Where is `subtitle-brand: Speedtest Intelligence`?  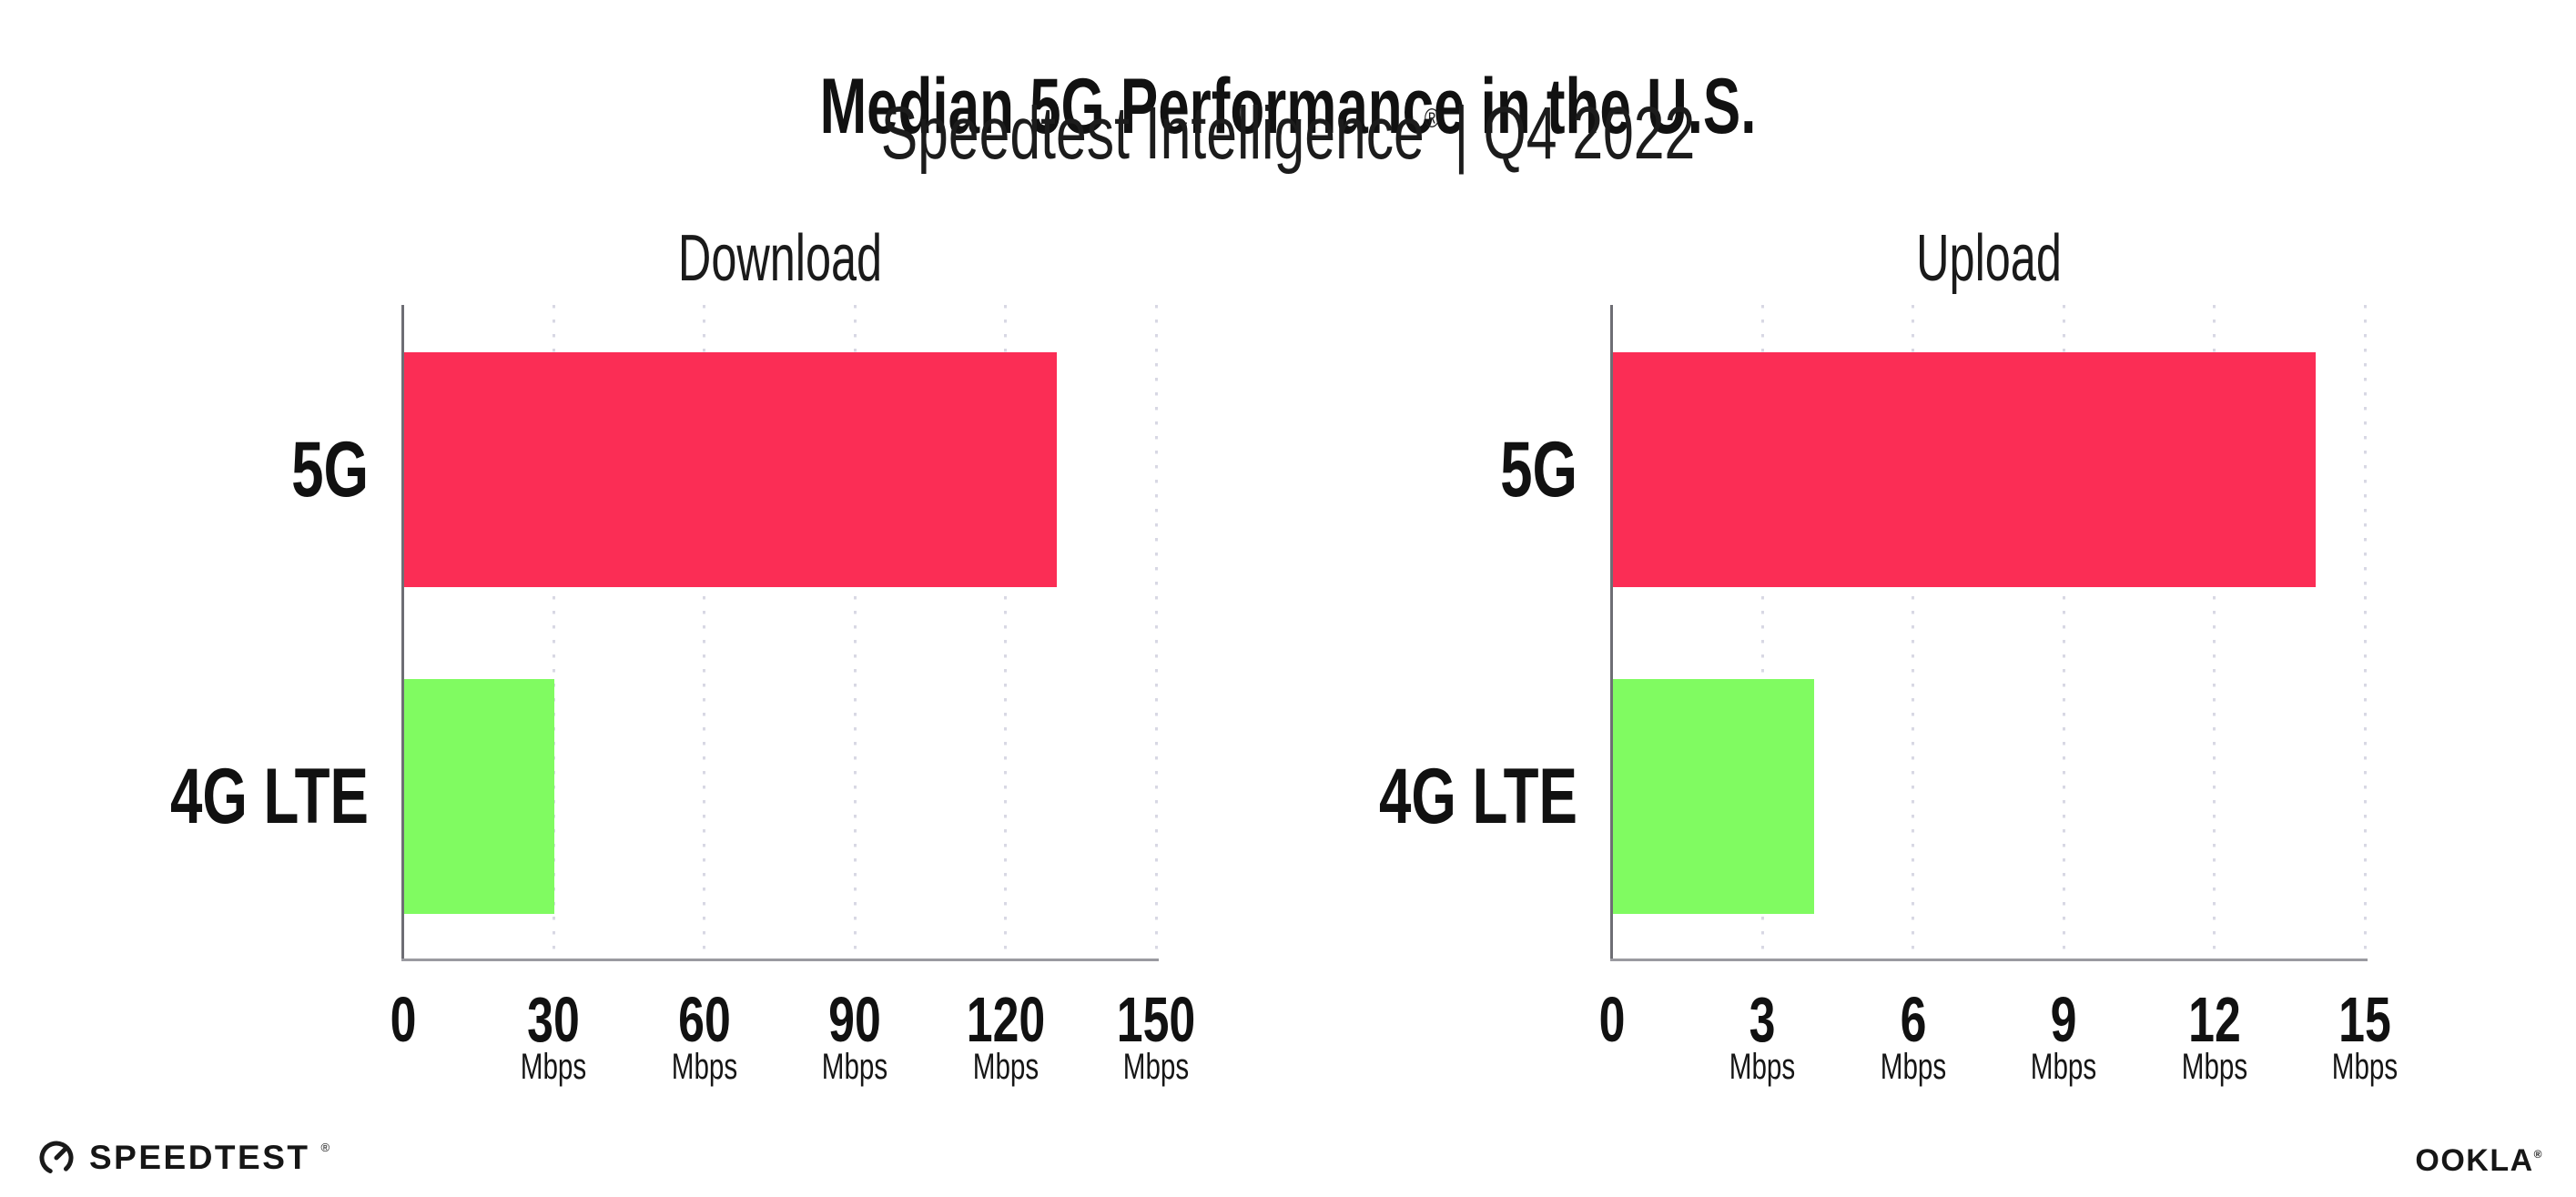
subtitle-brand: Speedtest Intelligence is located at coordinates (1152, 134).